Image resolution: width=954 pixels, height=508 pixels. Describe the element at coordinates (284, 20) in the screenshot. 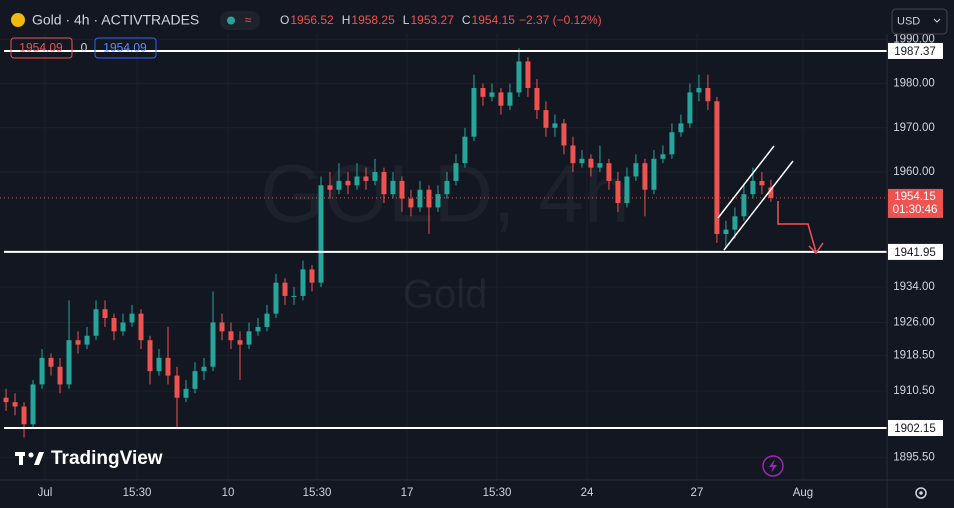

I see `ohlc-key: O` at that location.